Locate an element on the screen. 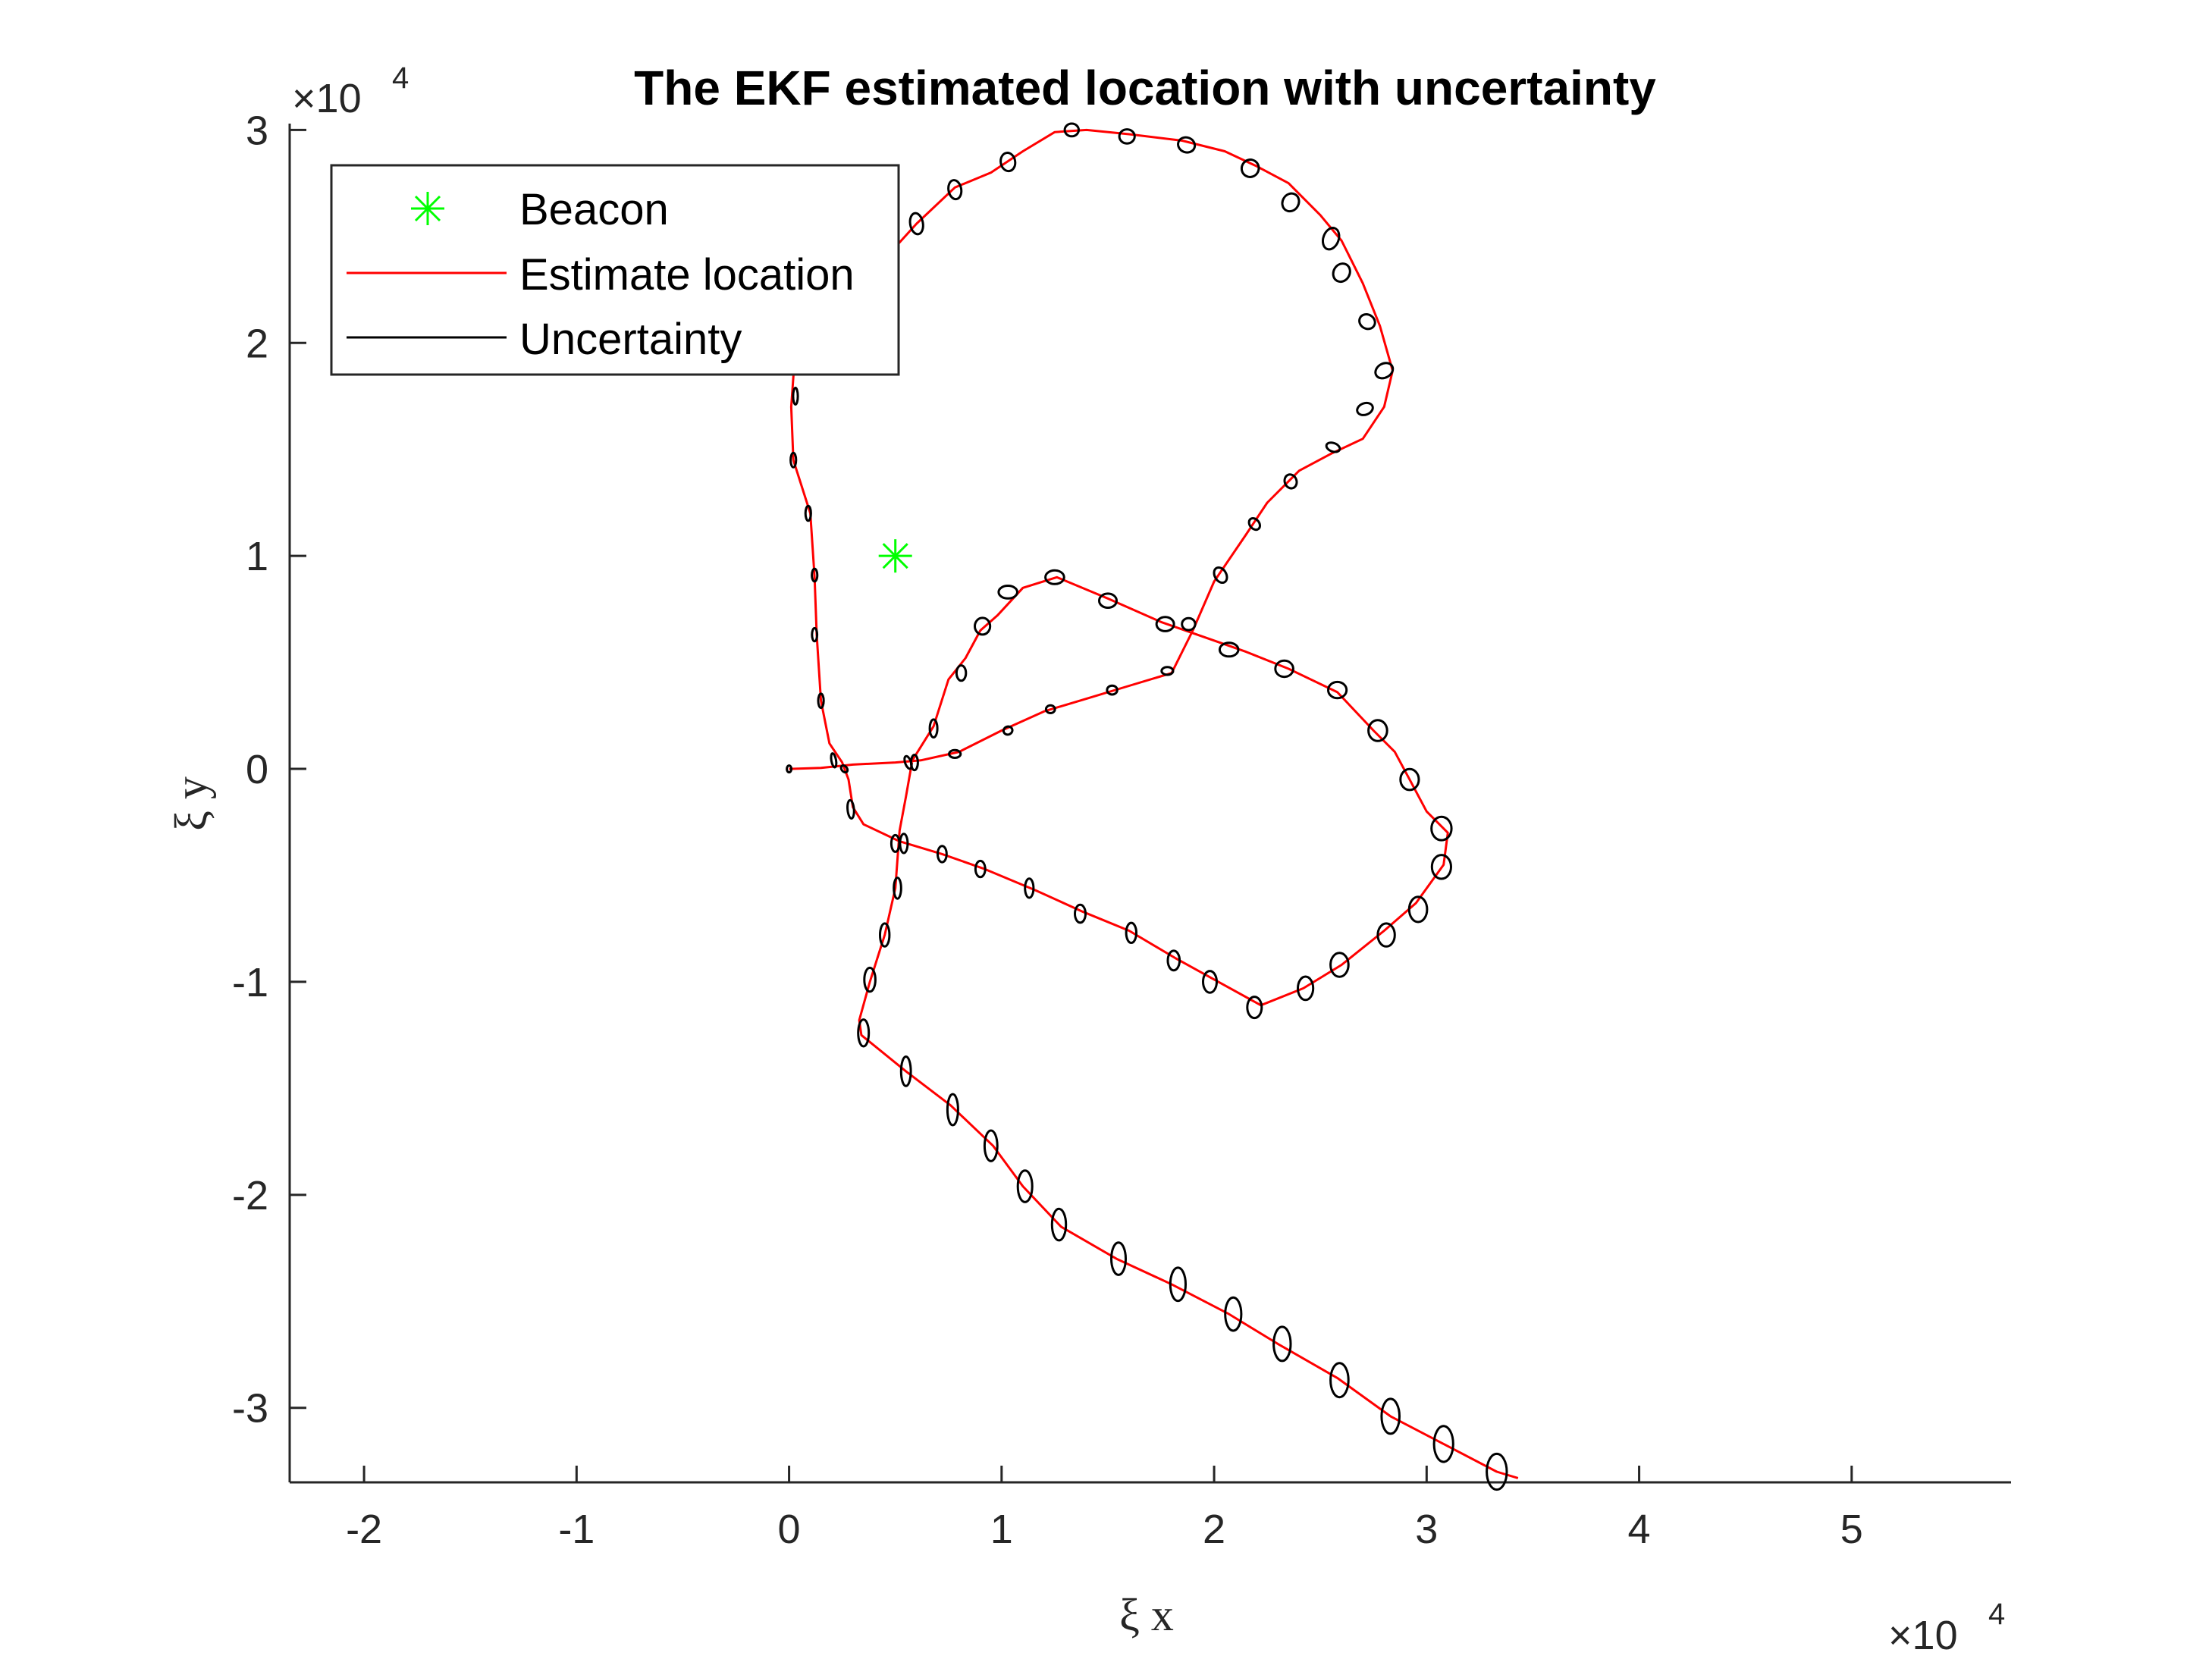  y-tick-label: -1 is located at coordinates (250, 982).